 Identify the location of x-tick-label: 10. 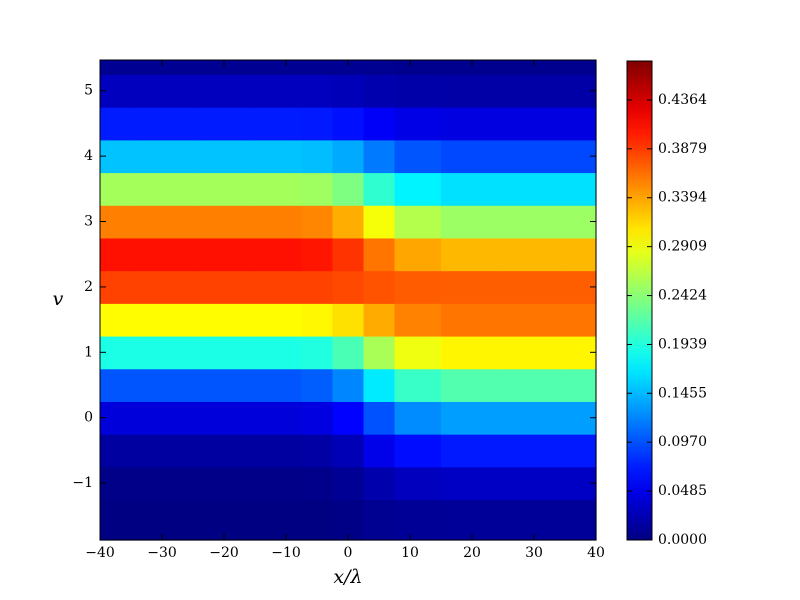
(410, 553).